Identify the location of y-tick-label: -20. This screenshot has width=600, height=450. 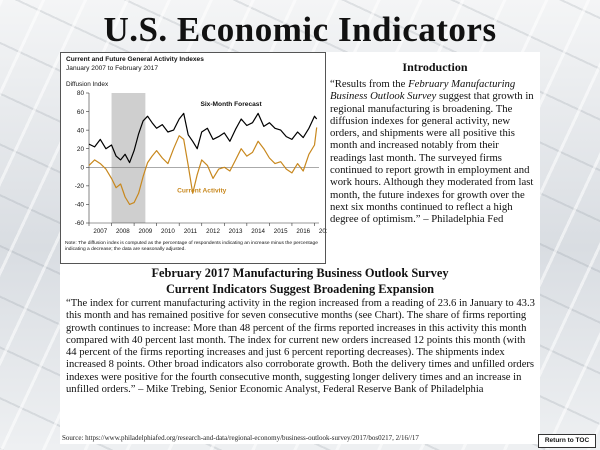
(80, 186).